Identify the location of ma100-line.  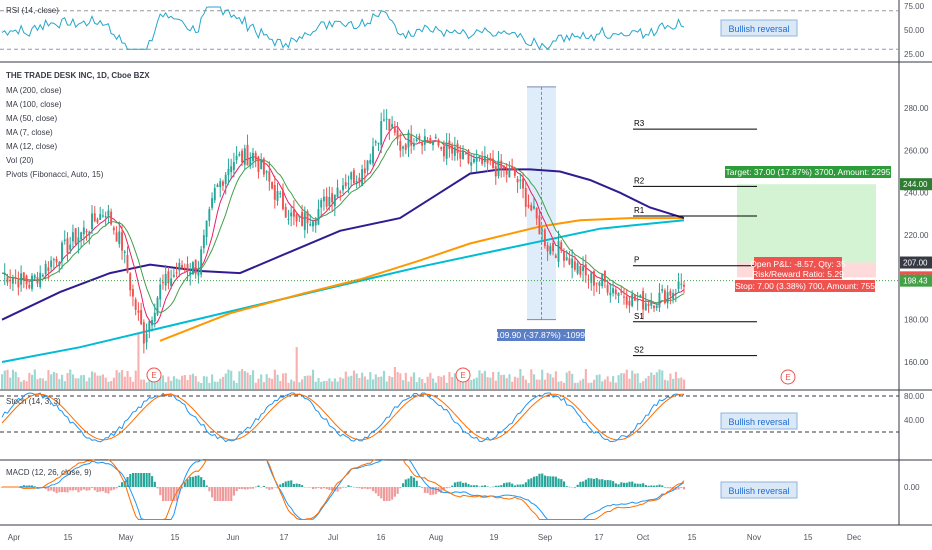
(421, 279).